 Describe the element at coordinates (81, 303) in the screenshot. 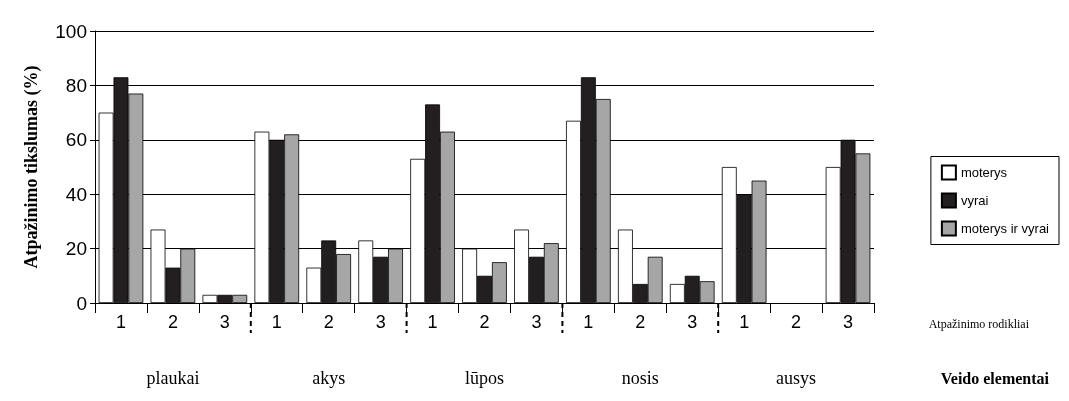

I see `y-tick-label: 0` at that location.